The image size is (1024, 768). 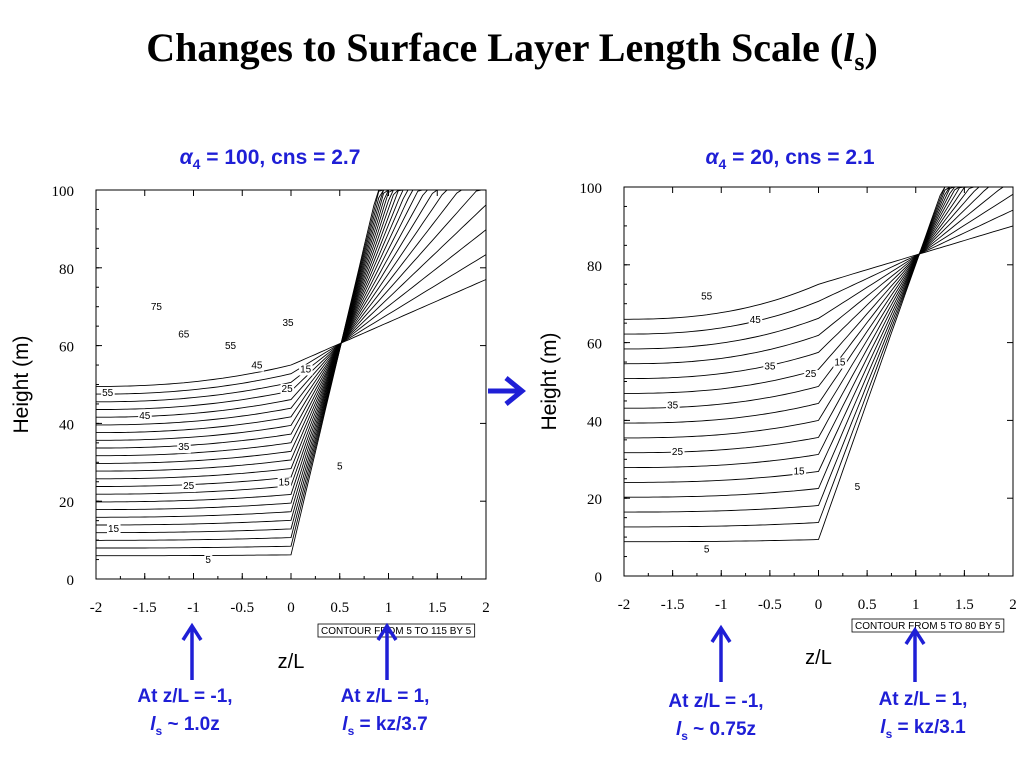 What do you see at coordinates (928, 626) in the screenshot?
I see `contour-info: CONTOUR FROM 5 TO 80 BY 5` at bounding box center [928, 626].